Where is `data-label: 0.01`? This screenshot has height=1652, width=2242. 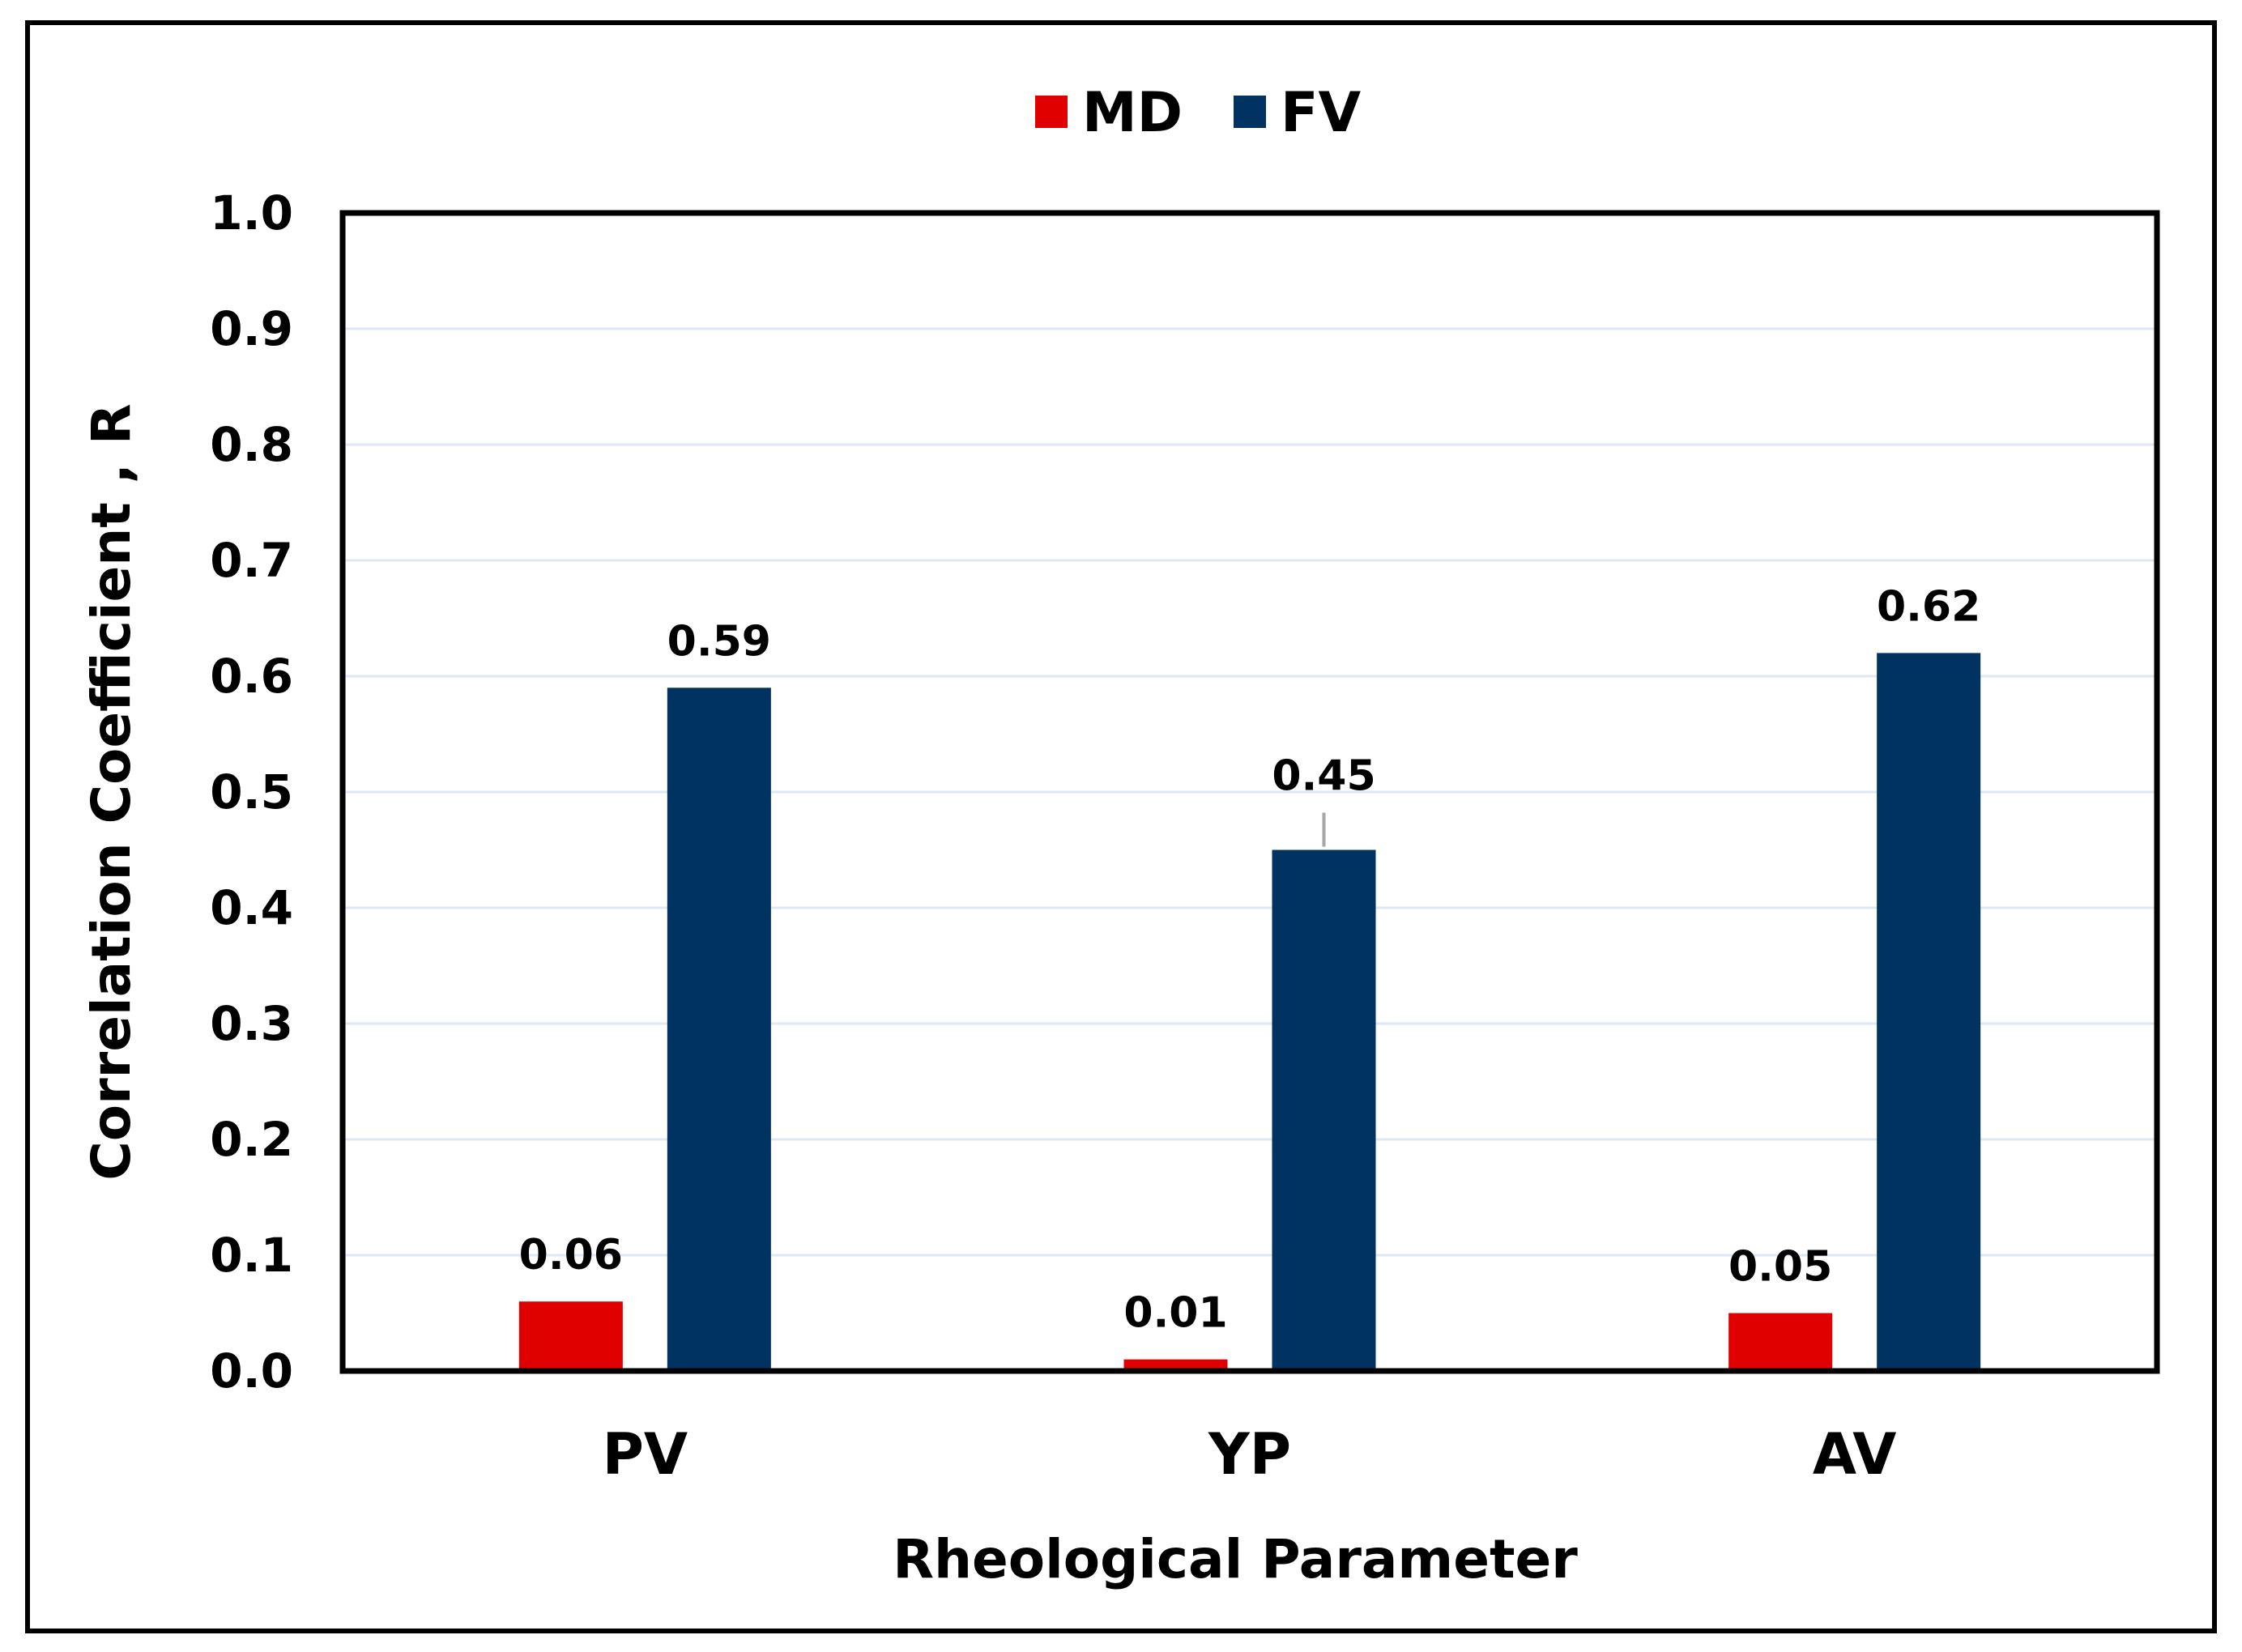
data-label: 0.01 is located at coordinates (1175, 1313).